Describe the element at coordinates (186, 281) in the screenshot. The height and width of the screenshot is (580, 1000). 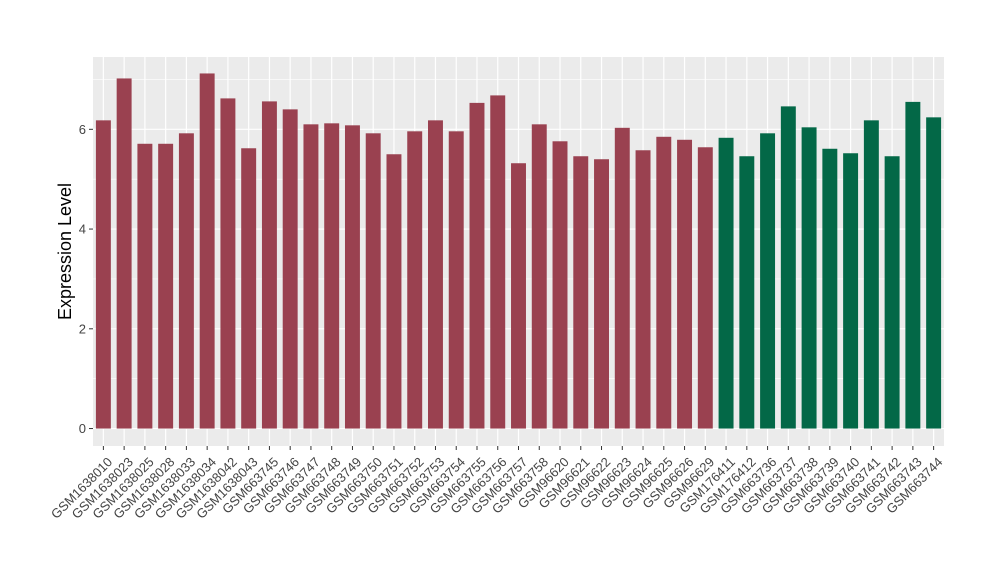
I see `bar-GSM1638033` at that location.